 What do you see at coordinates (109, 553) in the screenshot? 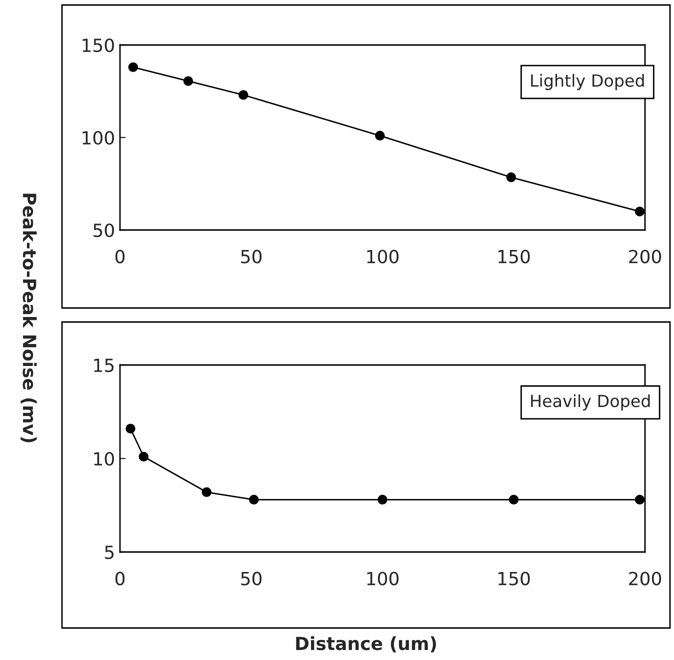
I see `y-tick-label: 5` at bounding box center [109, 553].